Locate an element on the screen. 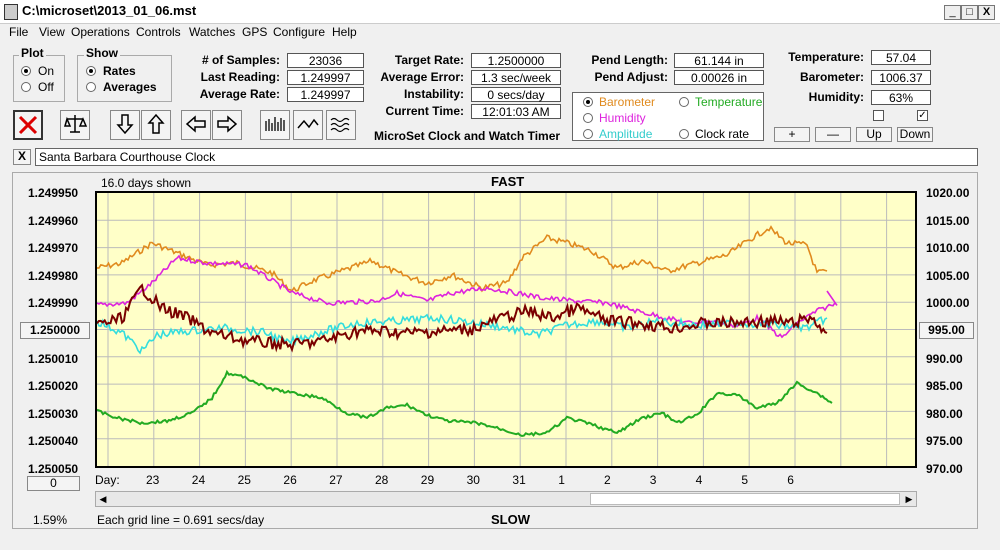 This screenshot has height=550, width=1000. arrow-down-icon is located at coordinates (125, 124).